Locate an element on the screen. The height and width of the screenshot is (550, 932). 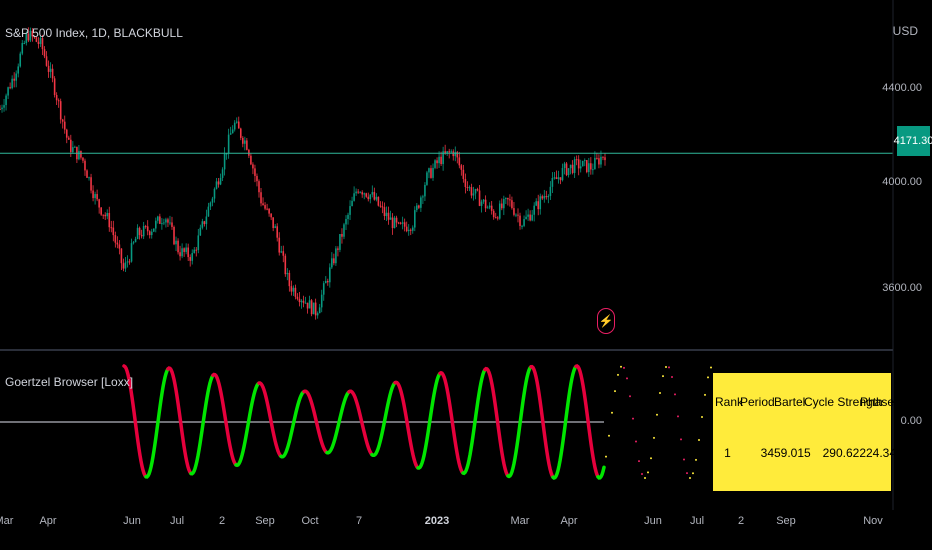
table-cell-period: 34 is located at coordinates (767, 453).